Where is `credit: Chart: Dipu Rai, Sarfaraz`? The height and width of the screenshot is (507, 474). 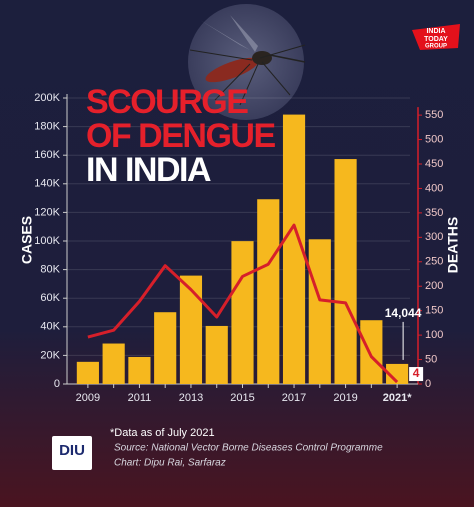 credit: Chart: Dipu Rai, Sarfaraz is located at coordinates (170, 463).